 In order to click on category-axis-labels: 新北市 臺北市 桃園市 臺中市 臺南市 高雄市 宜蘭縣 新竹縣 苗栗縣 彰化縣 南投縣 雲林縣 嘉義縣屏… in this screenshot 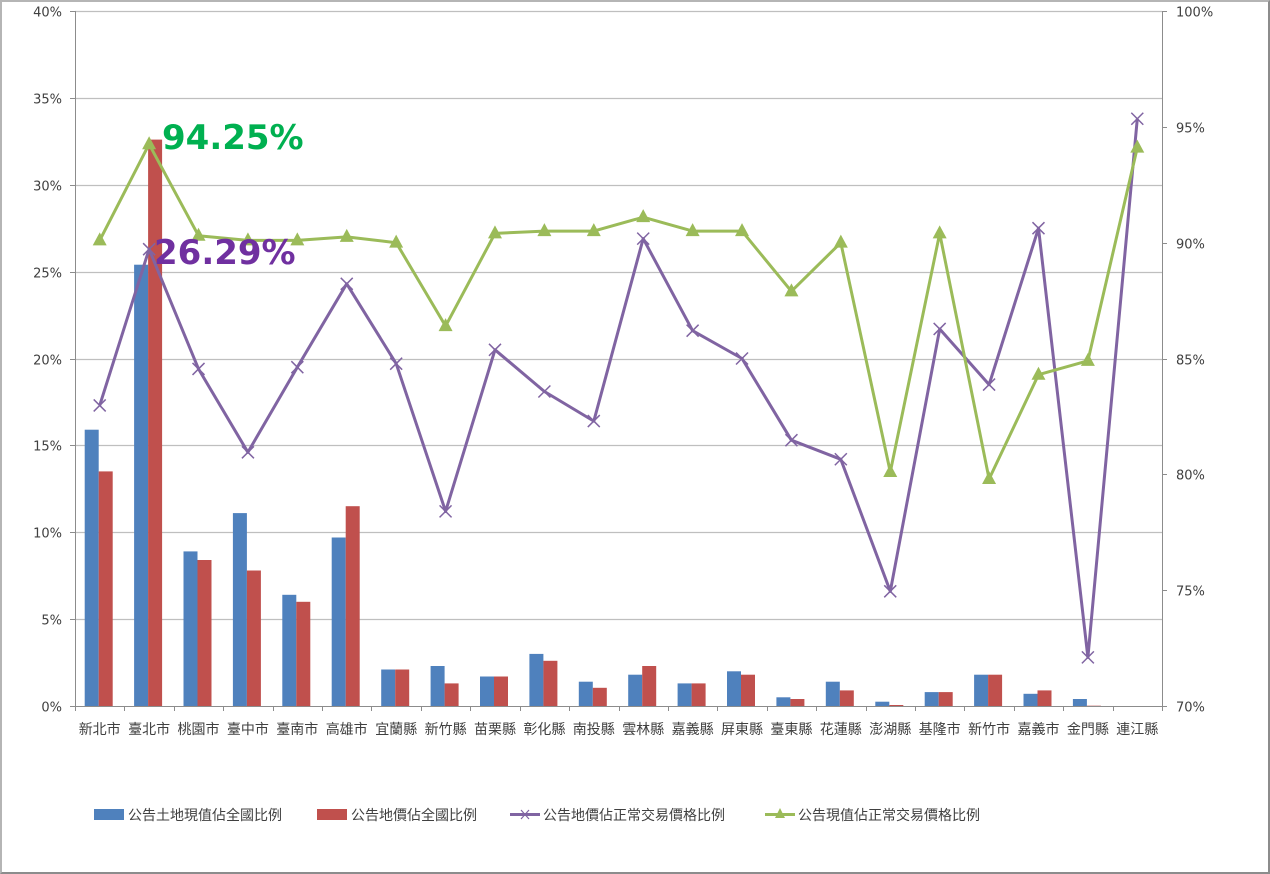, I will do `click(619, 729)`.